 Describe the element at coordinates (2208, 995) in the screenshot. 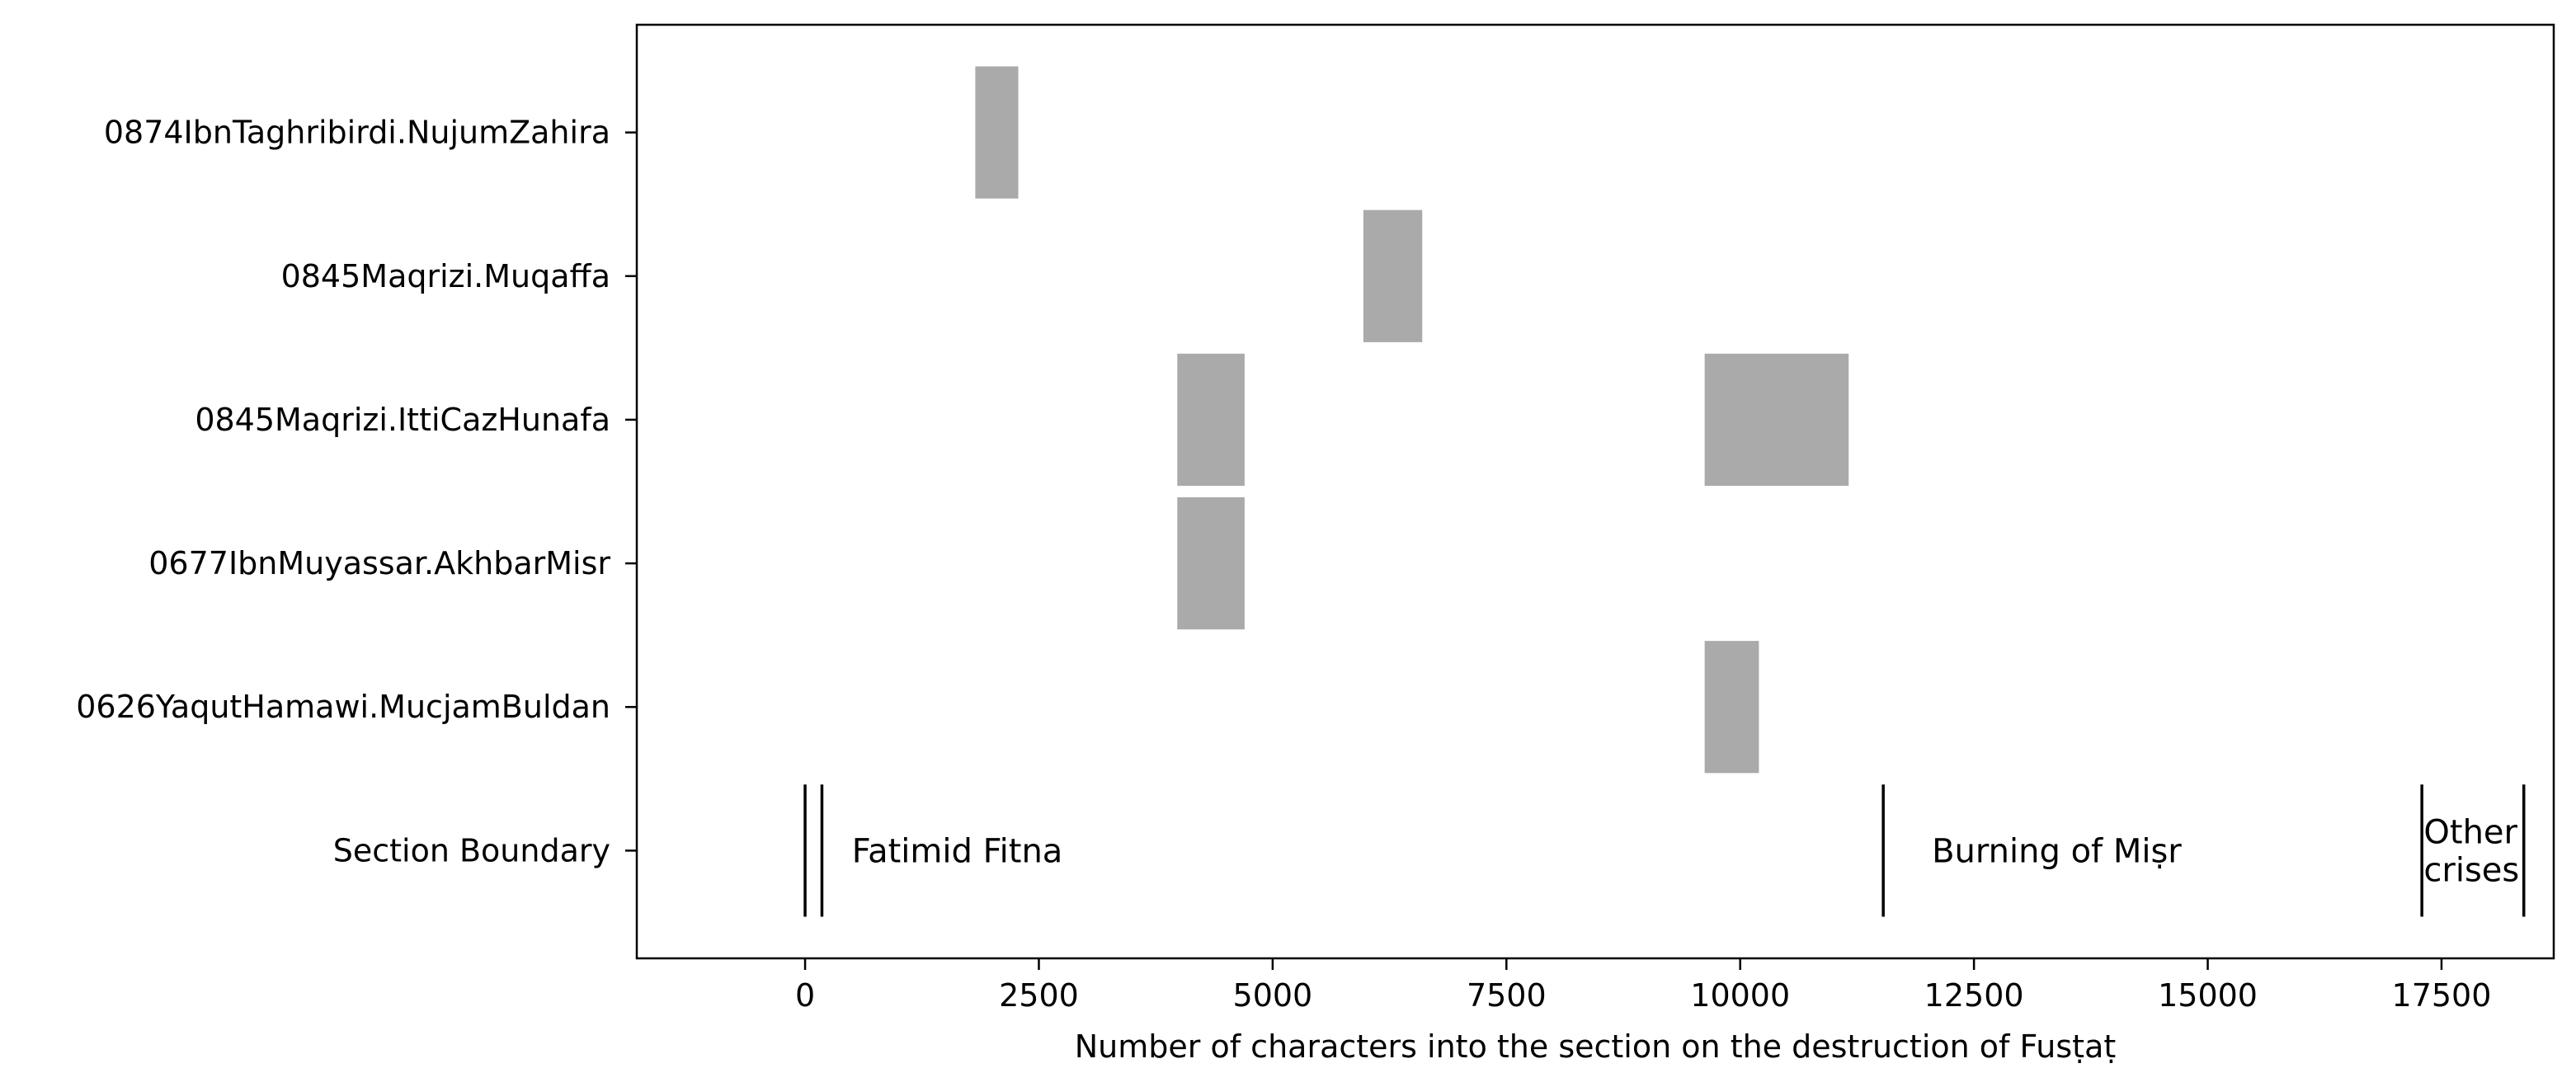

I see `x-tick-label: 15000` at that location.